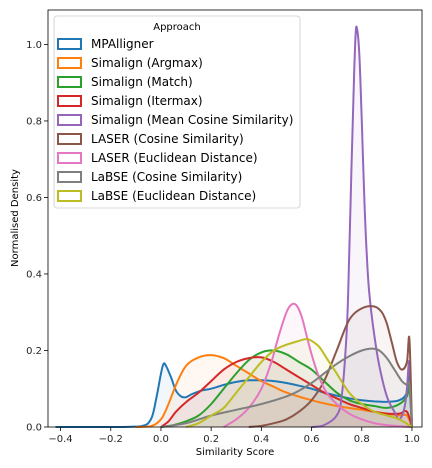  Describe the element at coordinates (34, 274) in the screenshot. I see `y-tick-label: 0.4` at that location.